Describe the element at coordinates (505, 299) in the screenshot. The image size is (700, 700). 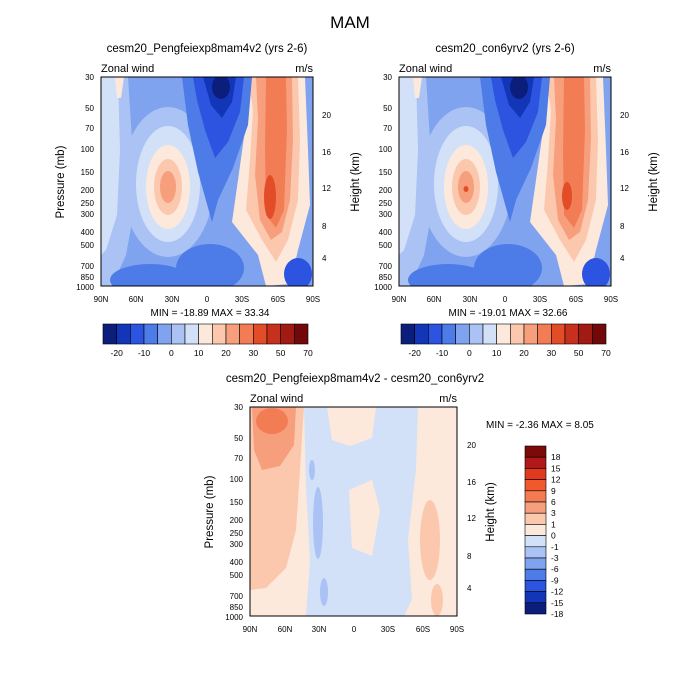
I see `panel-2-xticks: 90N 60N 30N 0 30S 60S 90S` at that location.